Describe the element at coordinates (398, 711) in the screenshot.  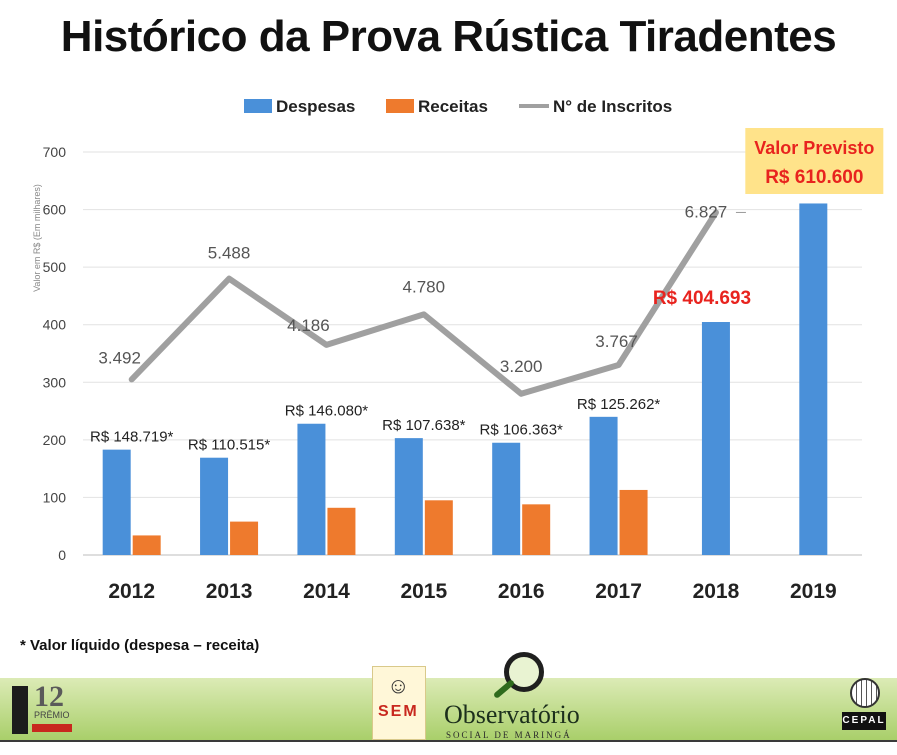
I see `sem-letters: SEM` at that location.